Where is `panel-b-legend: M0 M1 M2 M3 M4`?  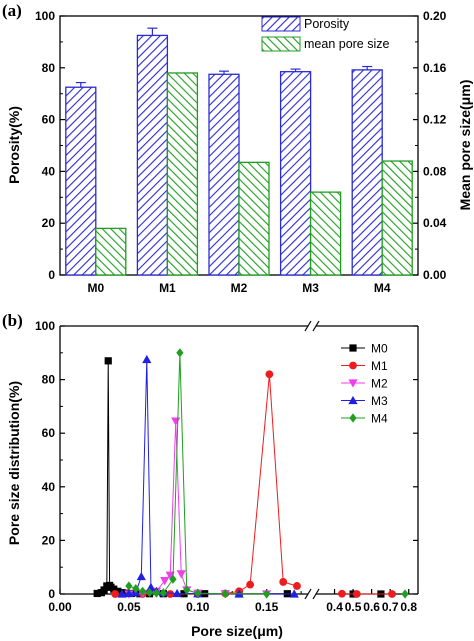
panel-b-legend: M0 M1 M2 M3 M4 is located at coordinates (364, 384).